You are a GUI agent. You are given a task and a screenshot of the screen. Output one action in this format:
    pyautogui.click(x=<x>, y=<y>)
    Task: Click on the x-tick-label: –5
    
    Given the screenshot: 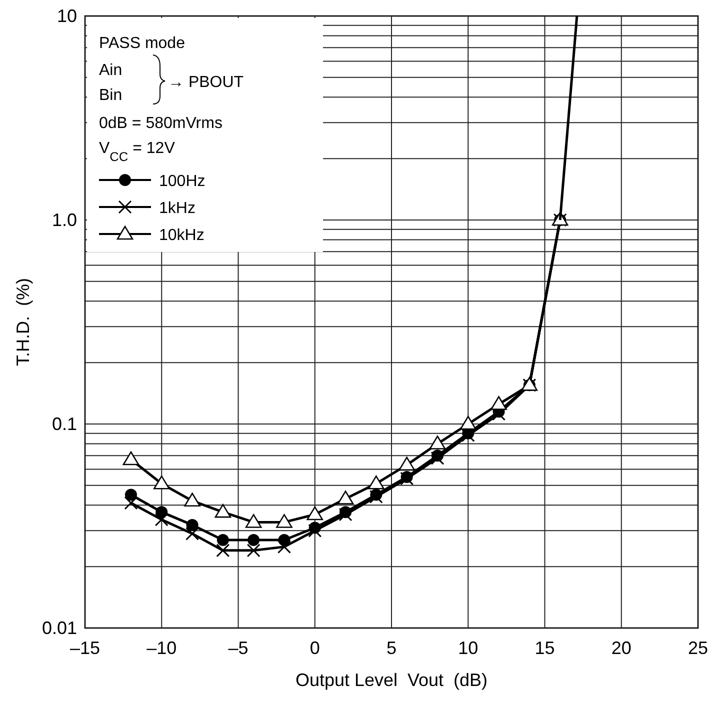 What is the action you would take?
    pyautogui.click(x=238, y=648)
    